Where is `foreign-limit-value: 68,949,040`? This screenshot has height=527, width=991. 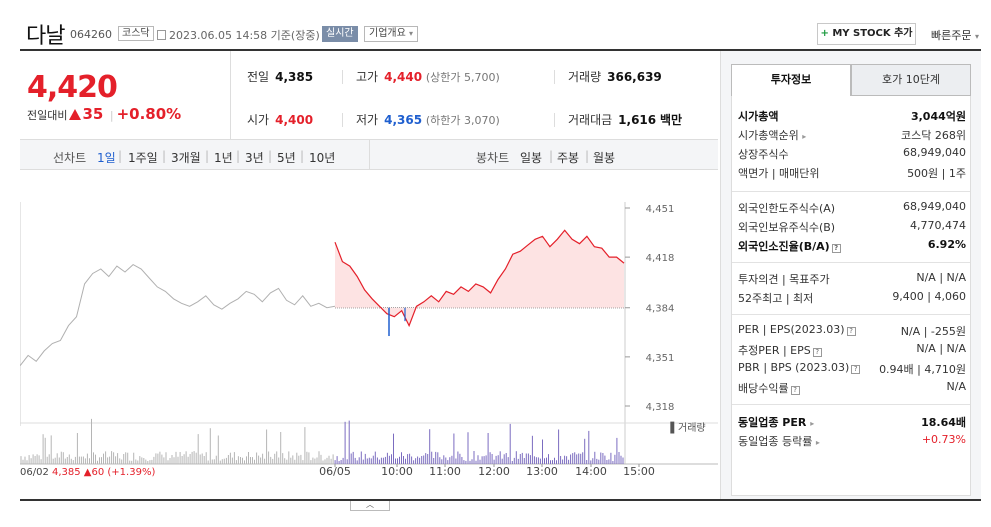
foreign-limit-value: 68,949,040 is located at coordinates (934, 206).